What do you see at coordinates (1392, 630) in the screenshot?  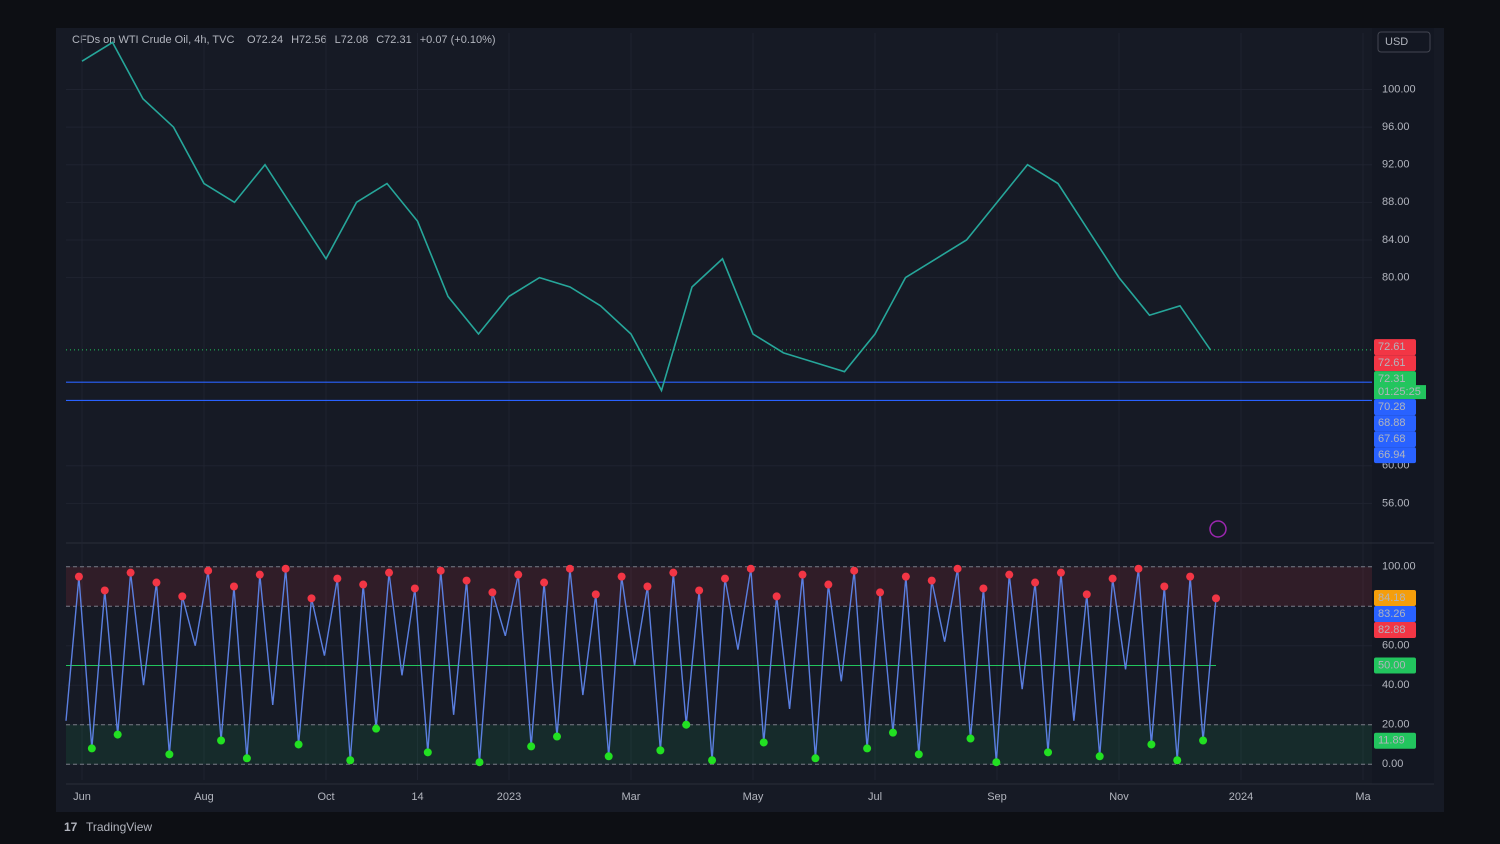 I see `price-badge-label: 82.88` at bounding box center [1392, 630].